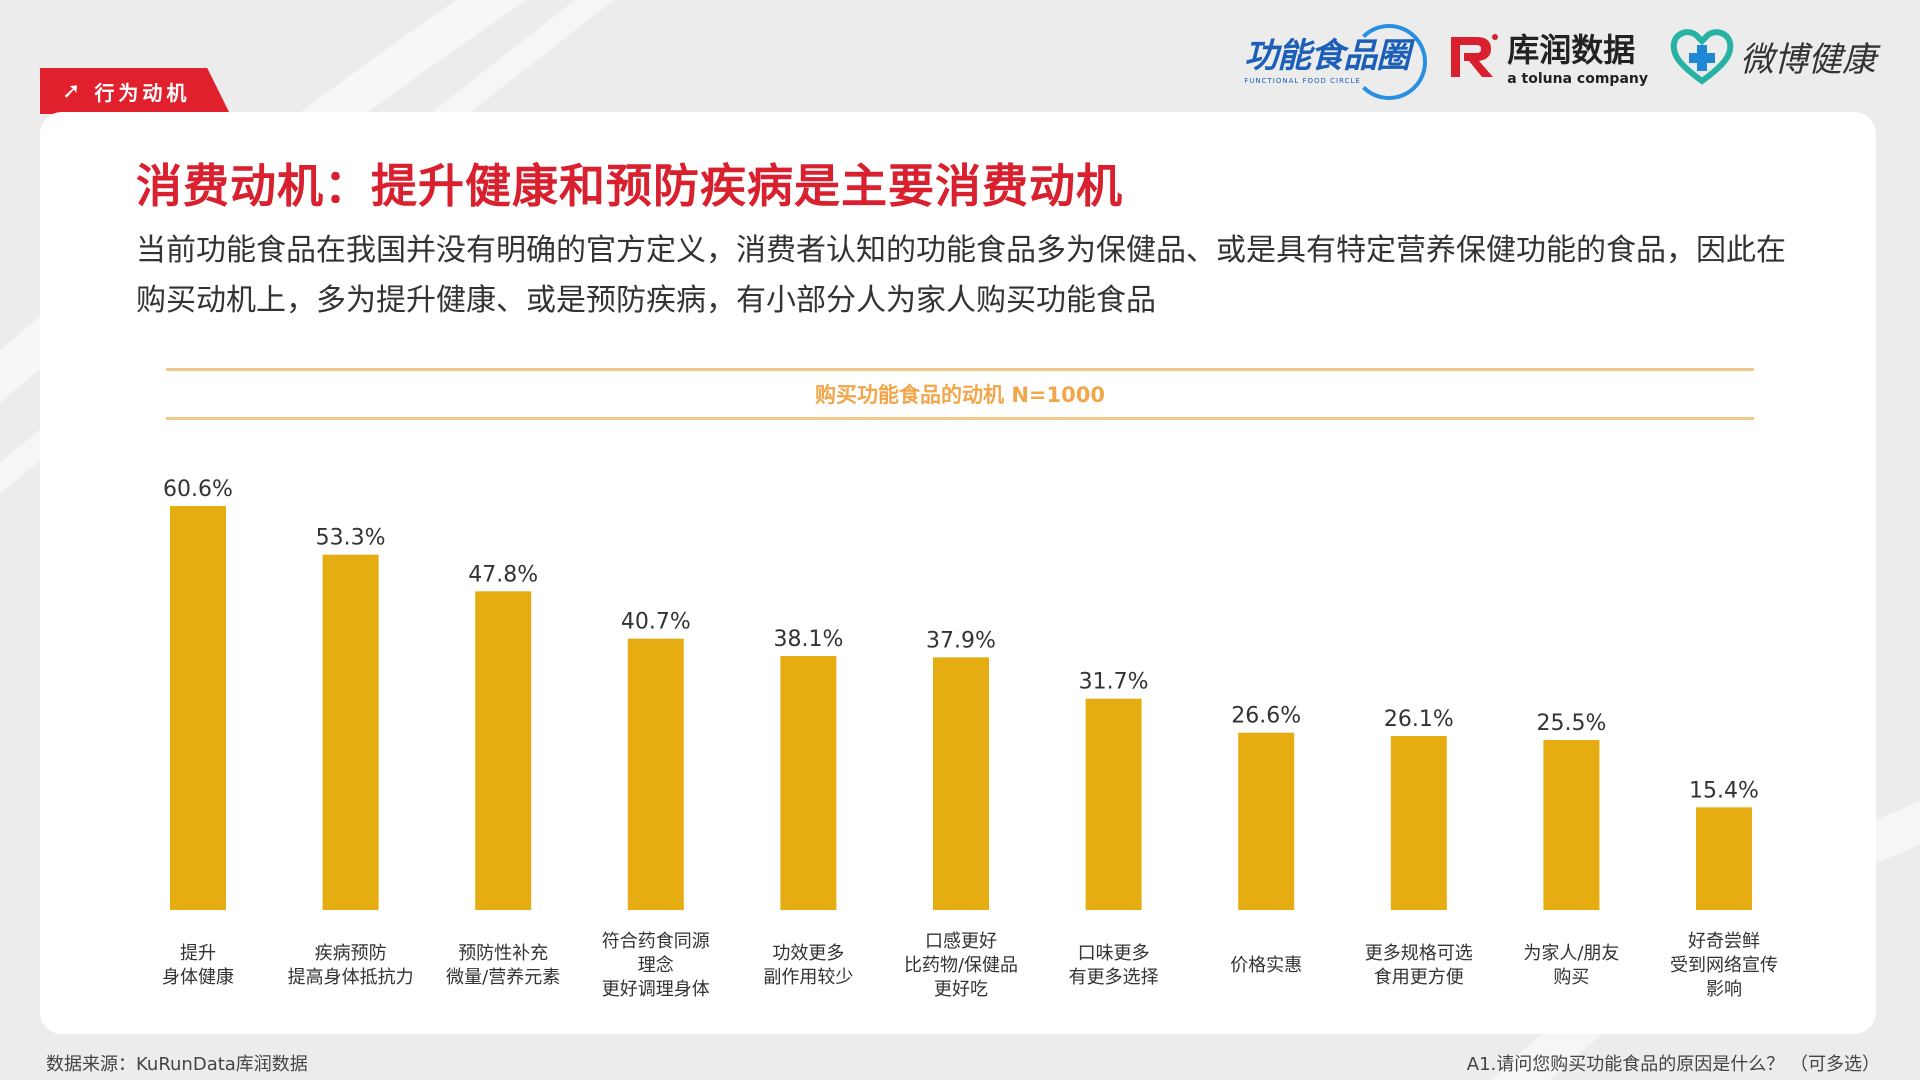 The image size is (1920, 1080). What do you see at coordinates (1266, 965) in the screenshot?
I see `category-label-7-0: 价格实惠` at bounding box center [1266, 965].